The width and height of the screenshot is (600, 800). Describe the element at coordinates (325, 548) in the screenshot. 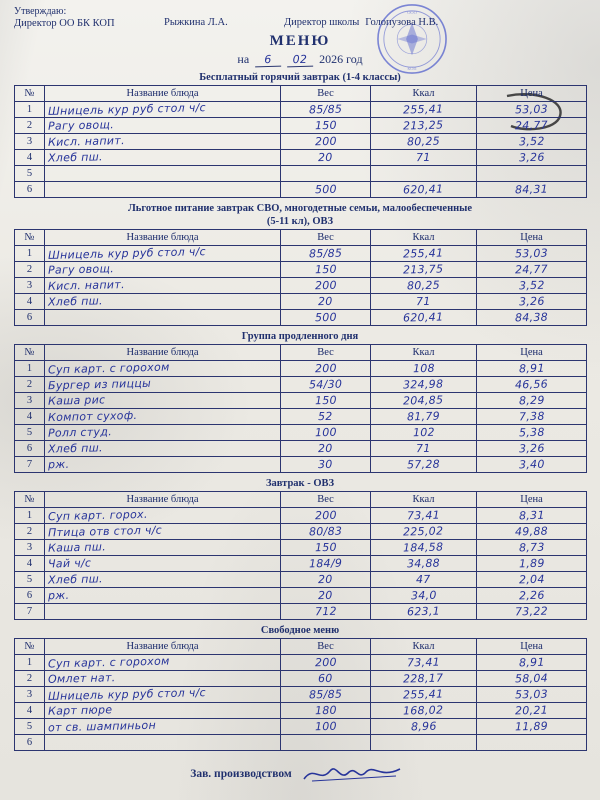

I see `row-weight: 150` at that location.